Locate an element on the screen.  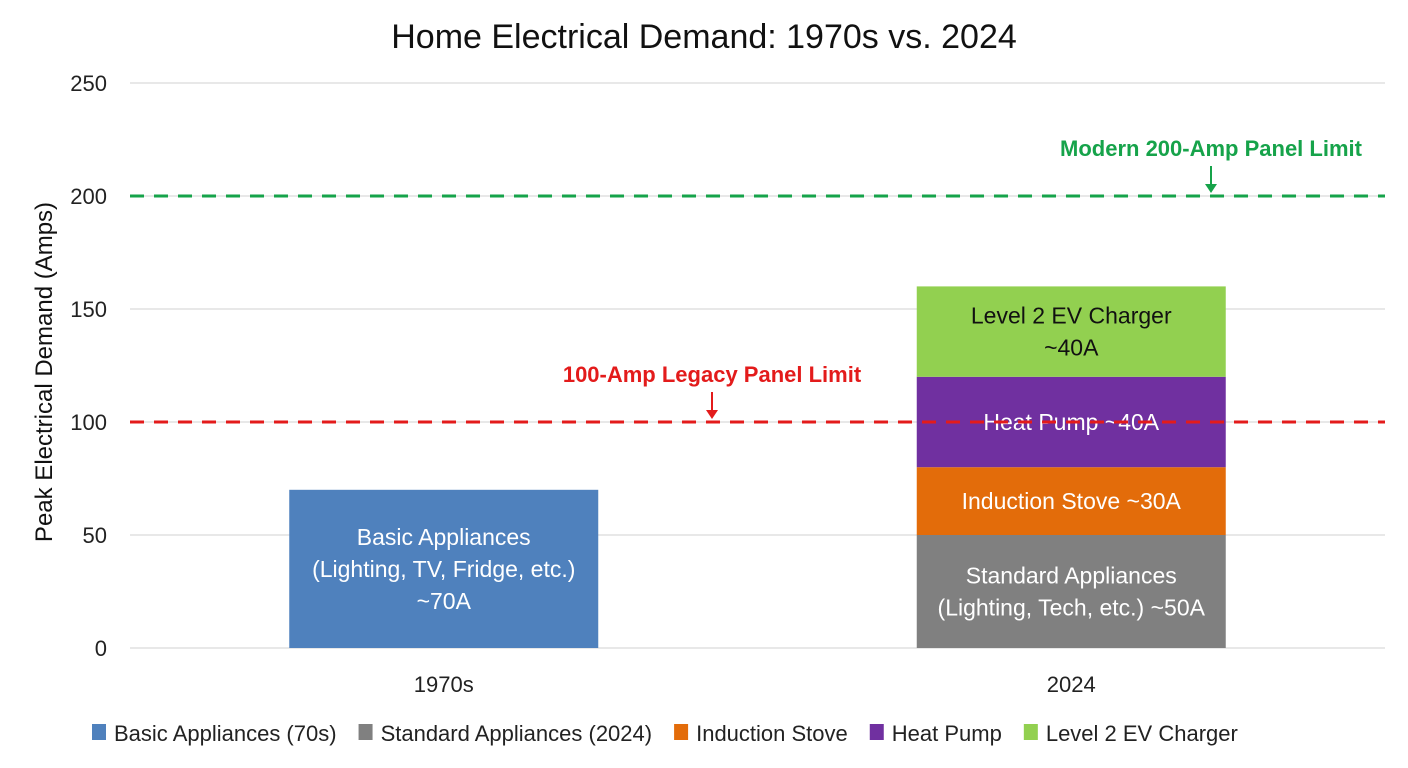
bar-segment-induction-stove is located at coordinates (1071, 501).